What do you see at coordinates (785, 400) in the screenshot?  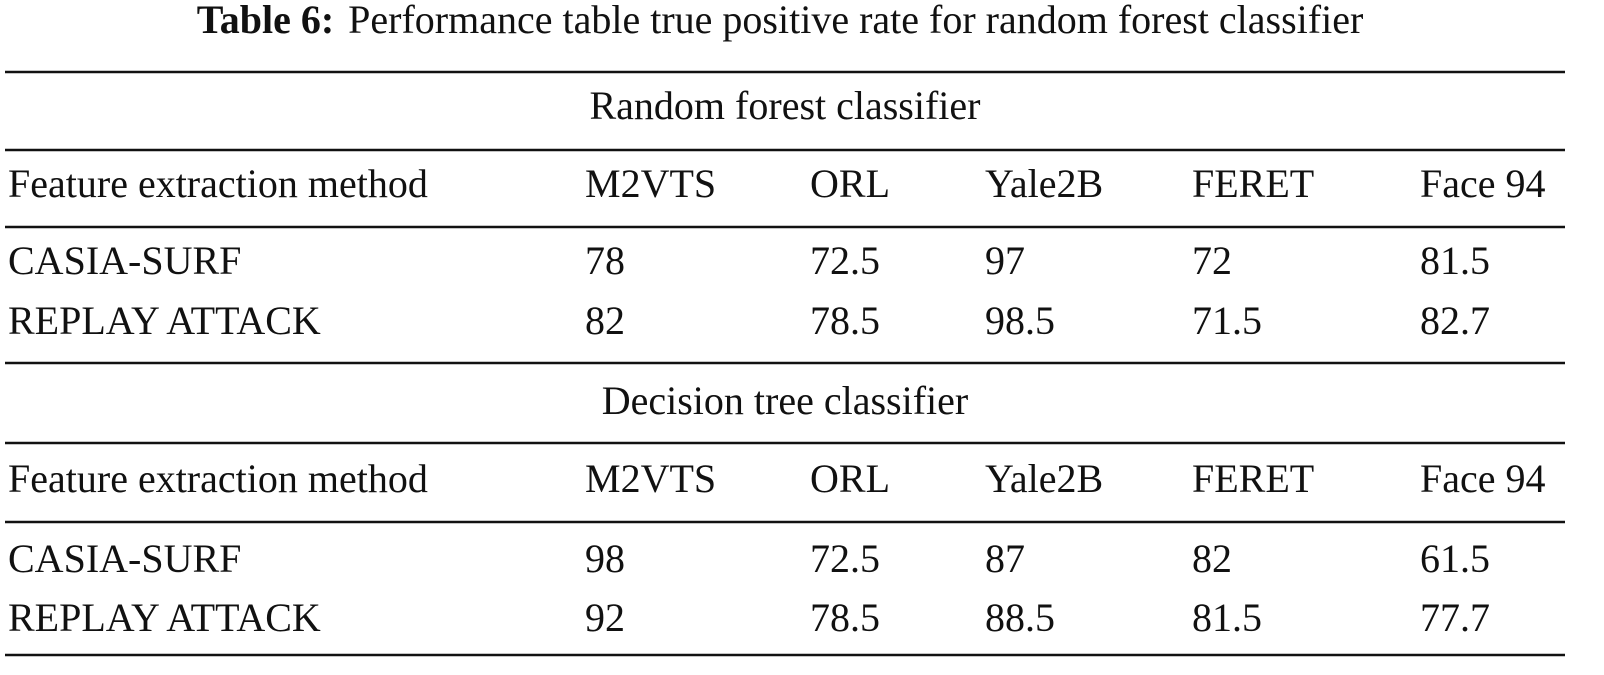 I see `section-title: Decision tree classifier` at bounding box center [785, 400].